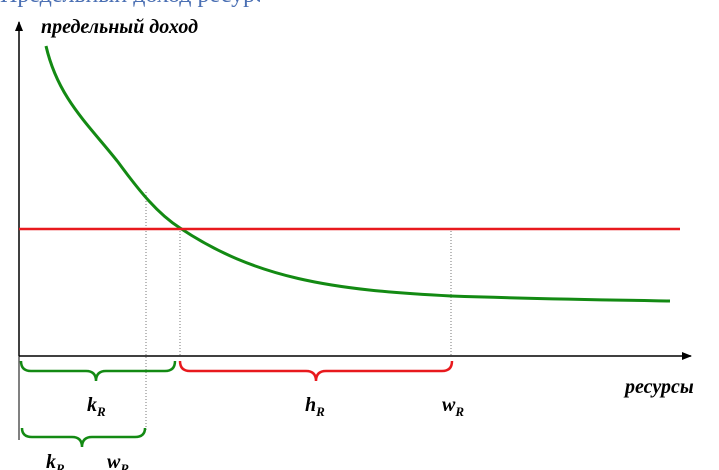  What do you see at coordinates (96, 406) in the screenshot?
I see `label-kR-upper: kR` at bounding box center [96, 406].